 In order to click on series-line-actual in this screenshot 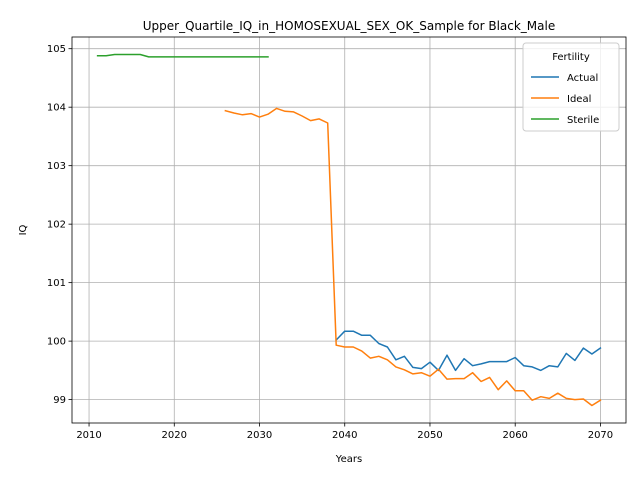, I will do `click(468, 351)`.